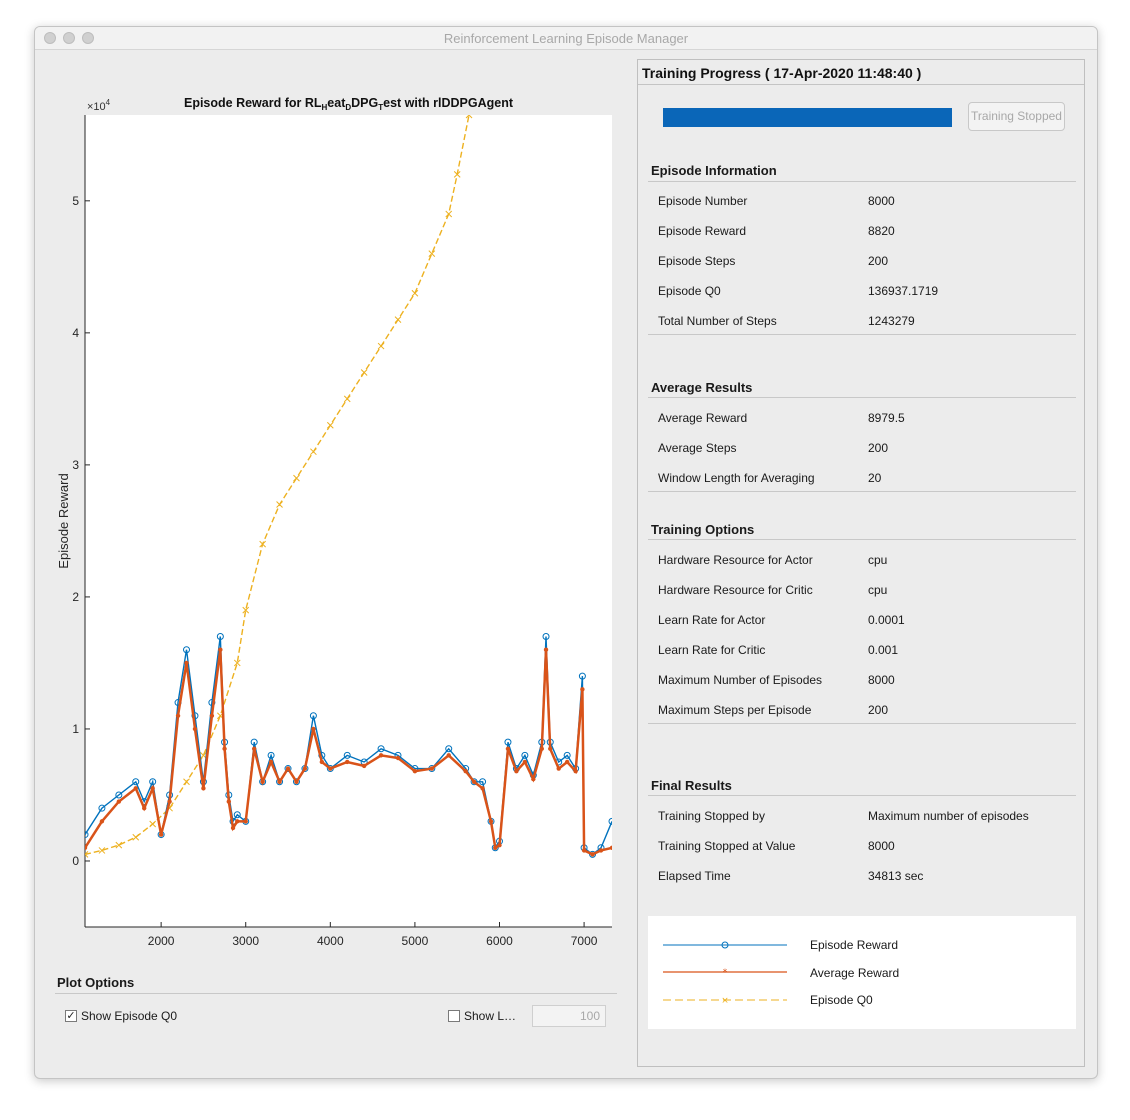 The image size is (1130, 1120). What do you see at coordinates (891, 321) in the screenshot?
I see `total-steps-value: 1243279` at bounding box center [891, 321].